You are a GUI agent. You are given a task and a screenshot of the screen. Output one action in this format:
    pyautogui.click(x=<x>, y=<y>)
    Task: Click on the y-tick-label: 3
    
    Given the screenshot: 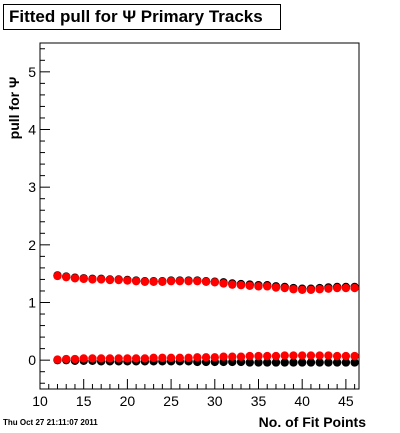 What is the action you would take?
    pyautogui.click(x=32, y=187)
    